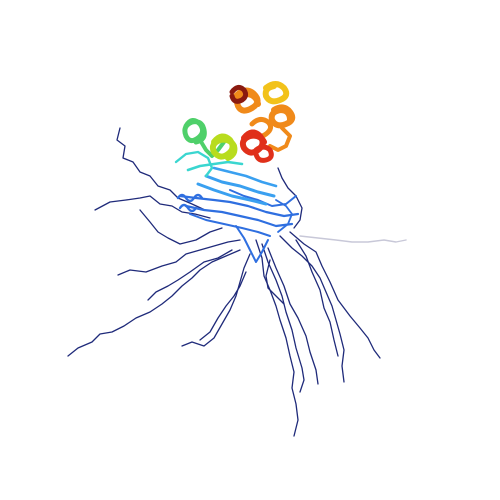 The height and width of the screenshot is (500, 500). What do you see at coordinates (275, 282) in the screenshot?
I see `tail-center-short` at bounding box center [275, 282].